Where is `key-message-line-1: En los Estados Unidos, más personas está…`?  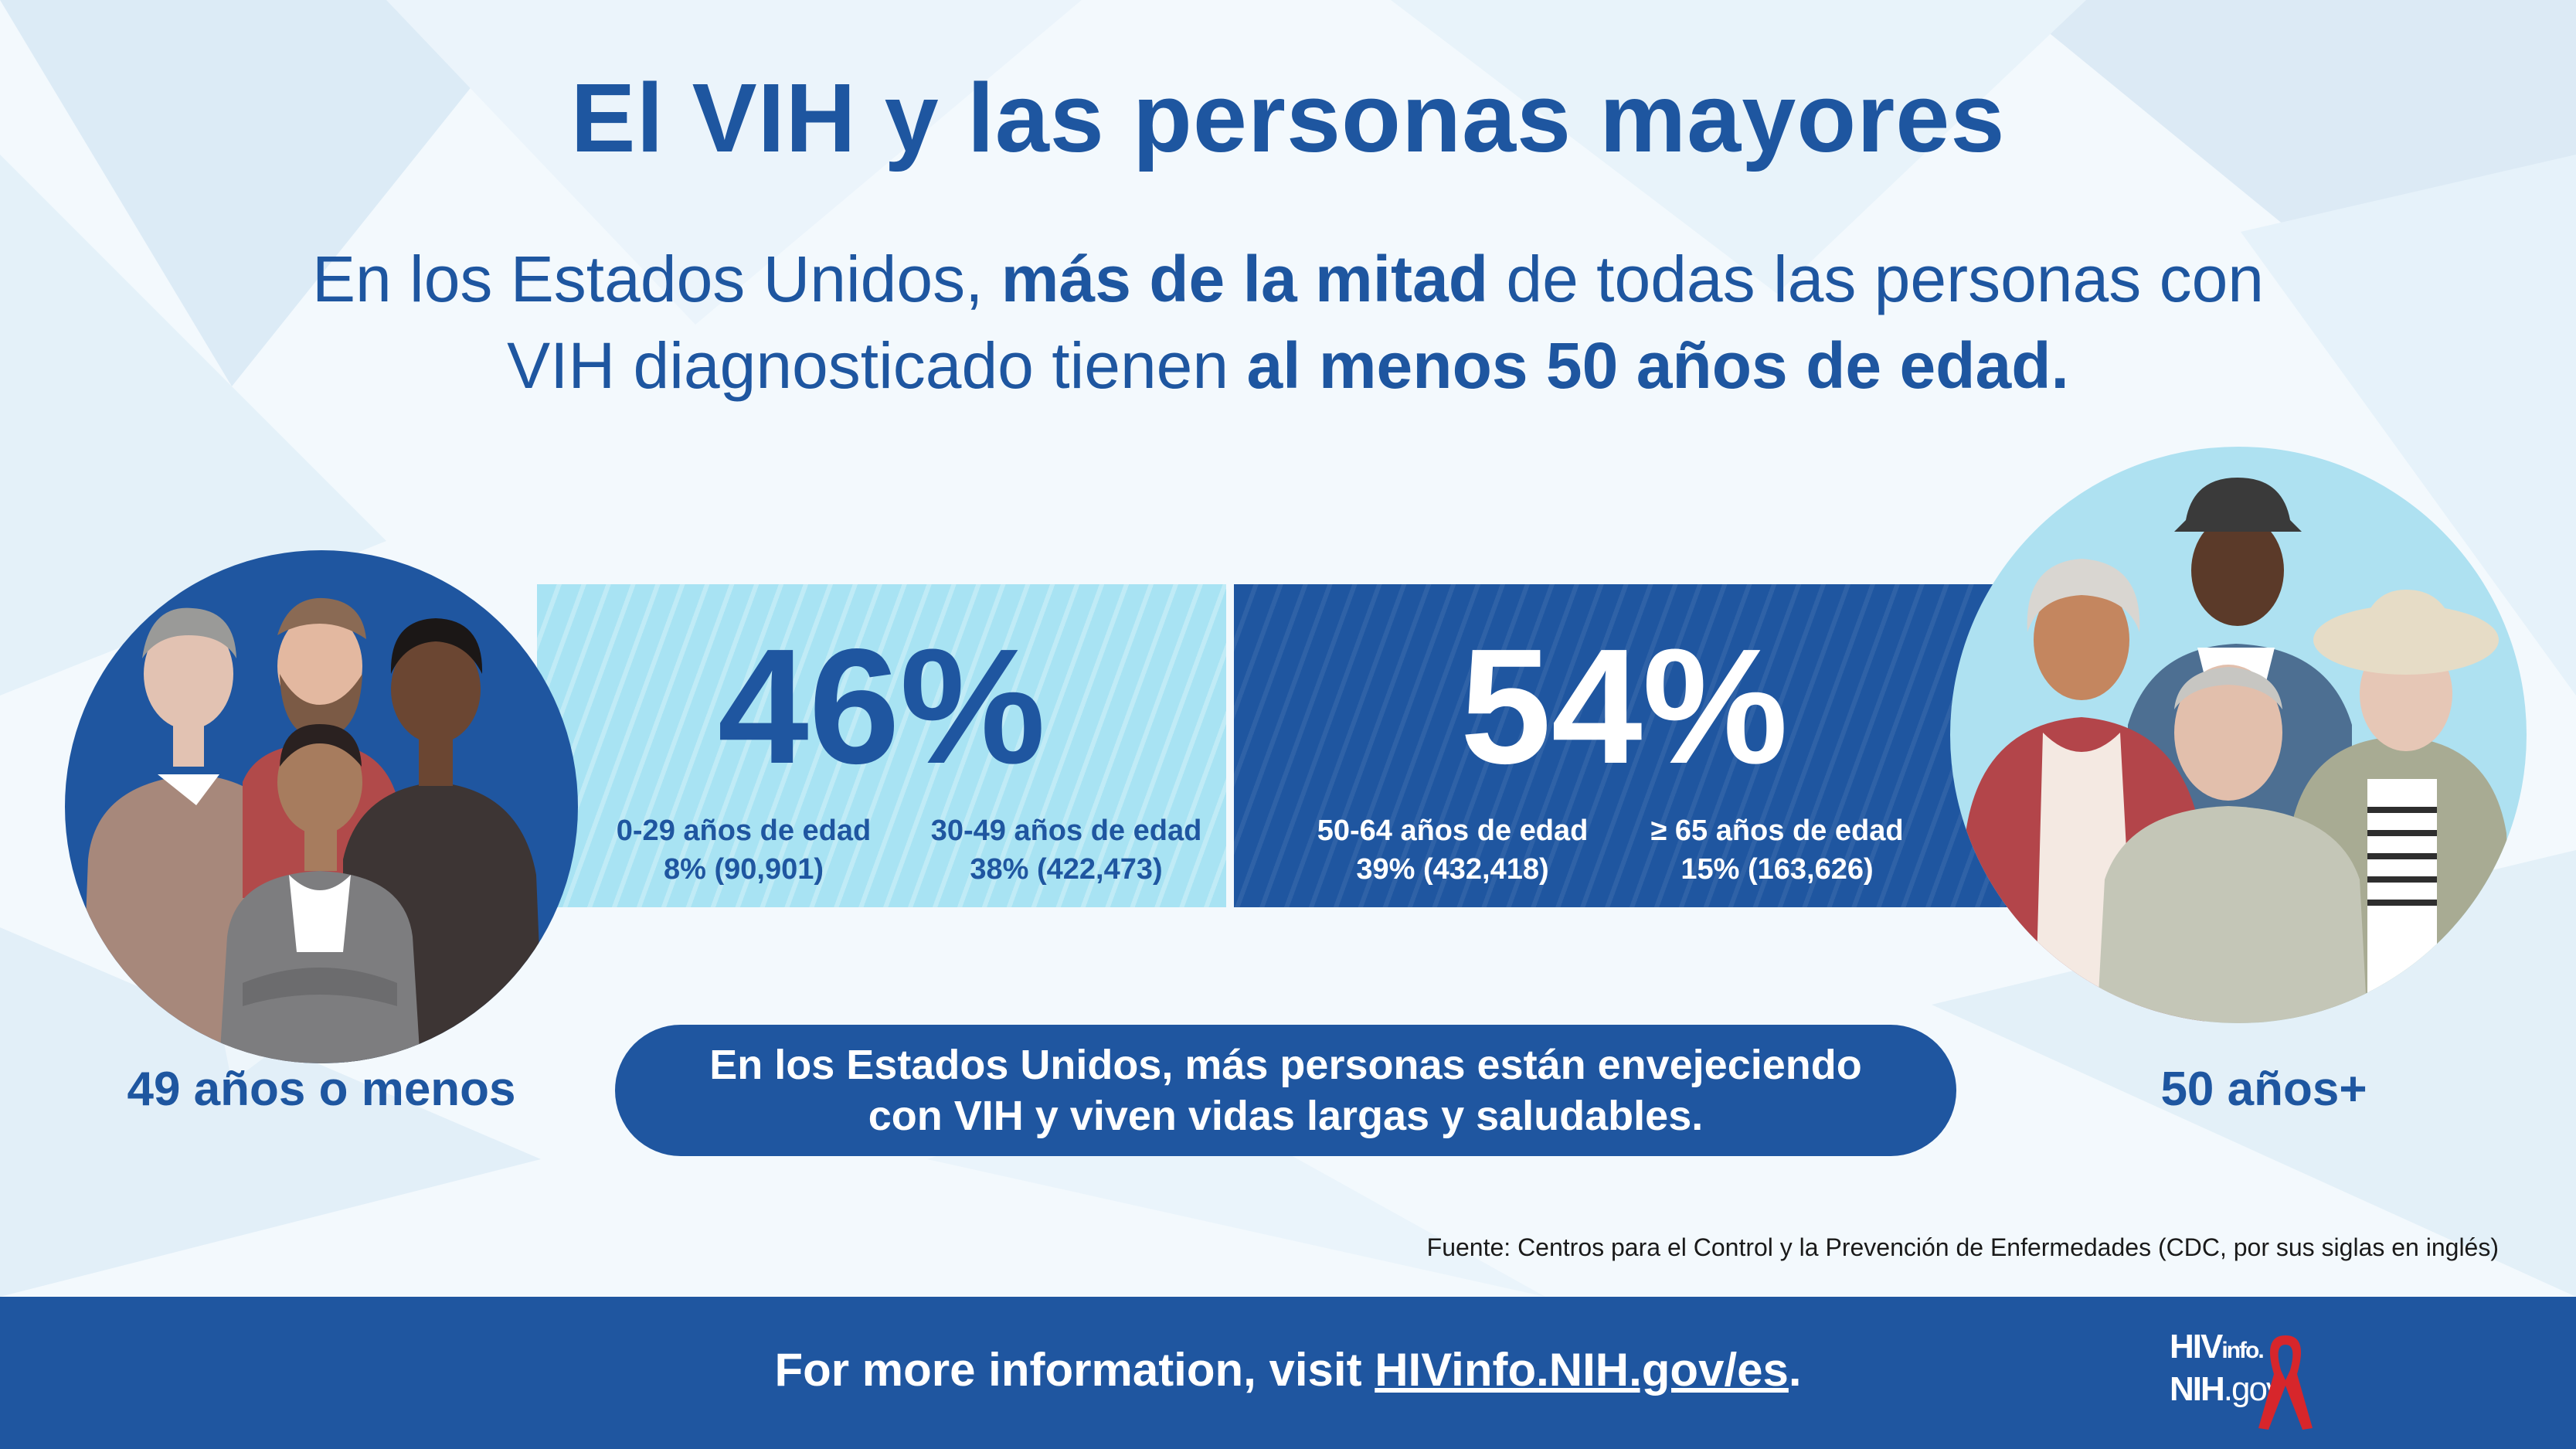 key-message-line-1: En los Estados Unidos, más personas está… is located at coordinates (1285, 1065).